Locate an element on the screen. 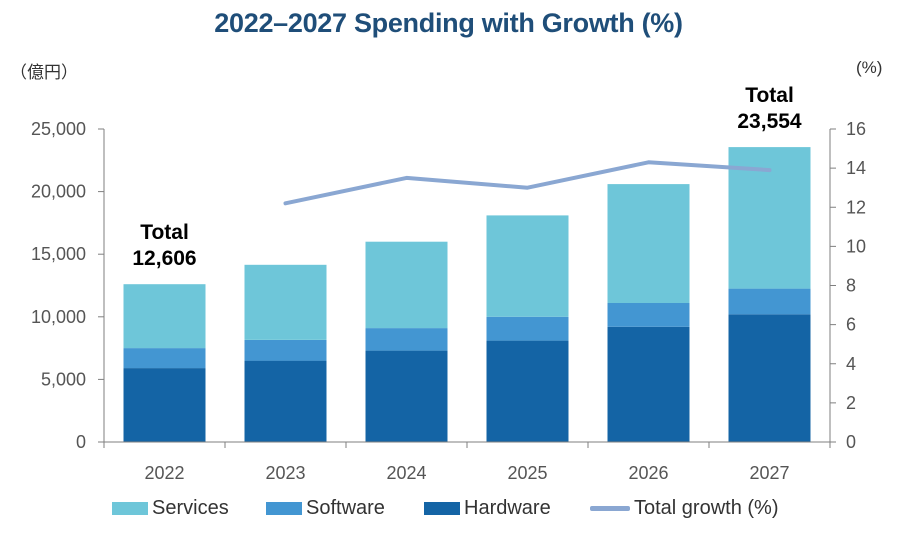 This screenshot has height=550, width=897. right-tick-label: 2 is located at coordinates (851, 403).